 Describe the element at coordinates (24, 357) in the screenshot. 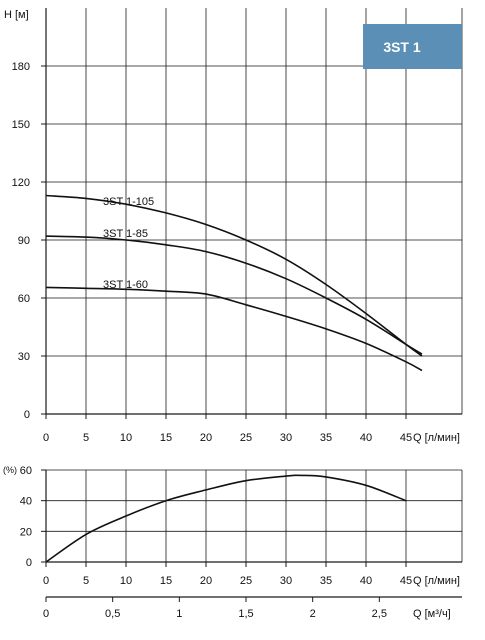

I see `head-y-tick-label: 30` at that location.